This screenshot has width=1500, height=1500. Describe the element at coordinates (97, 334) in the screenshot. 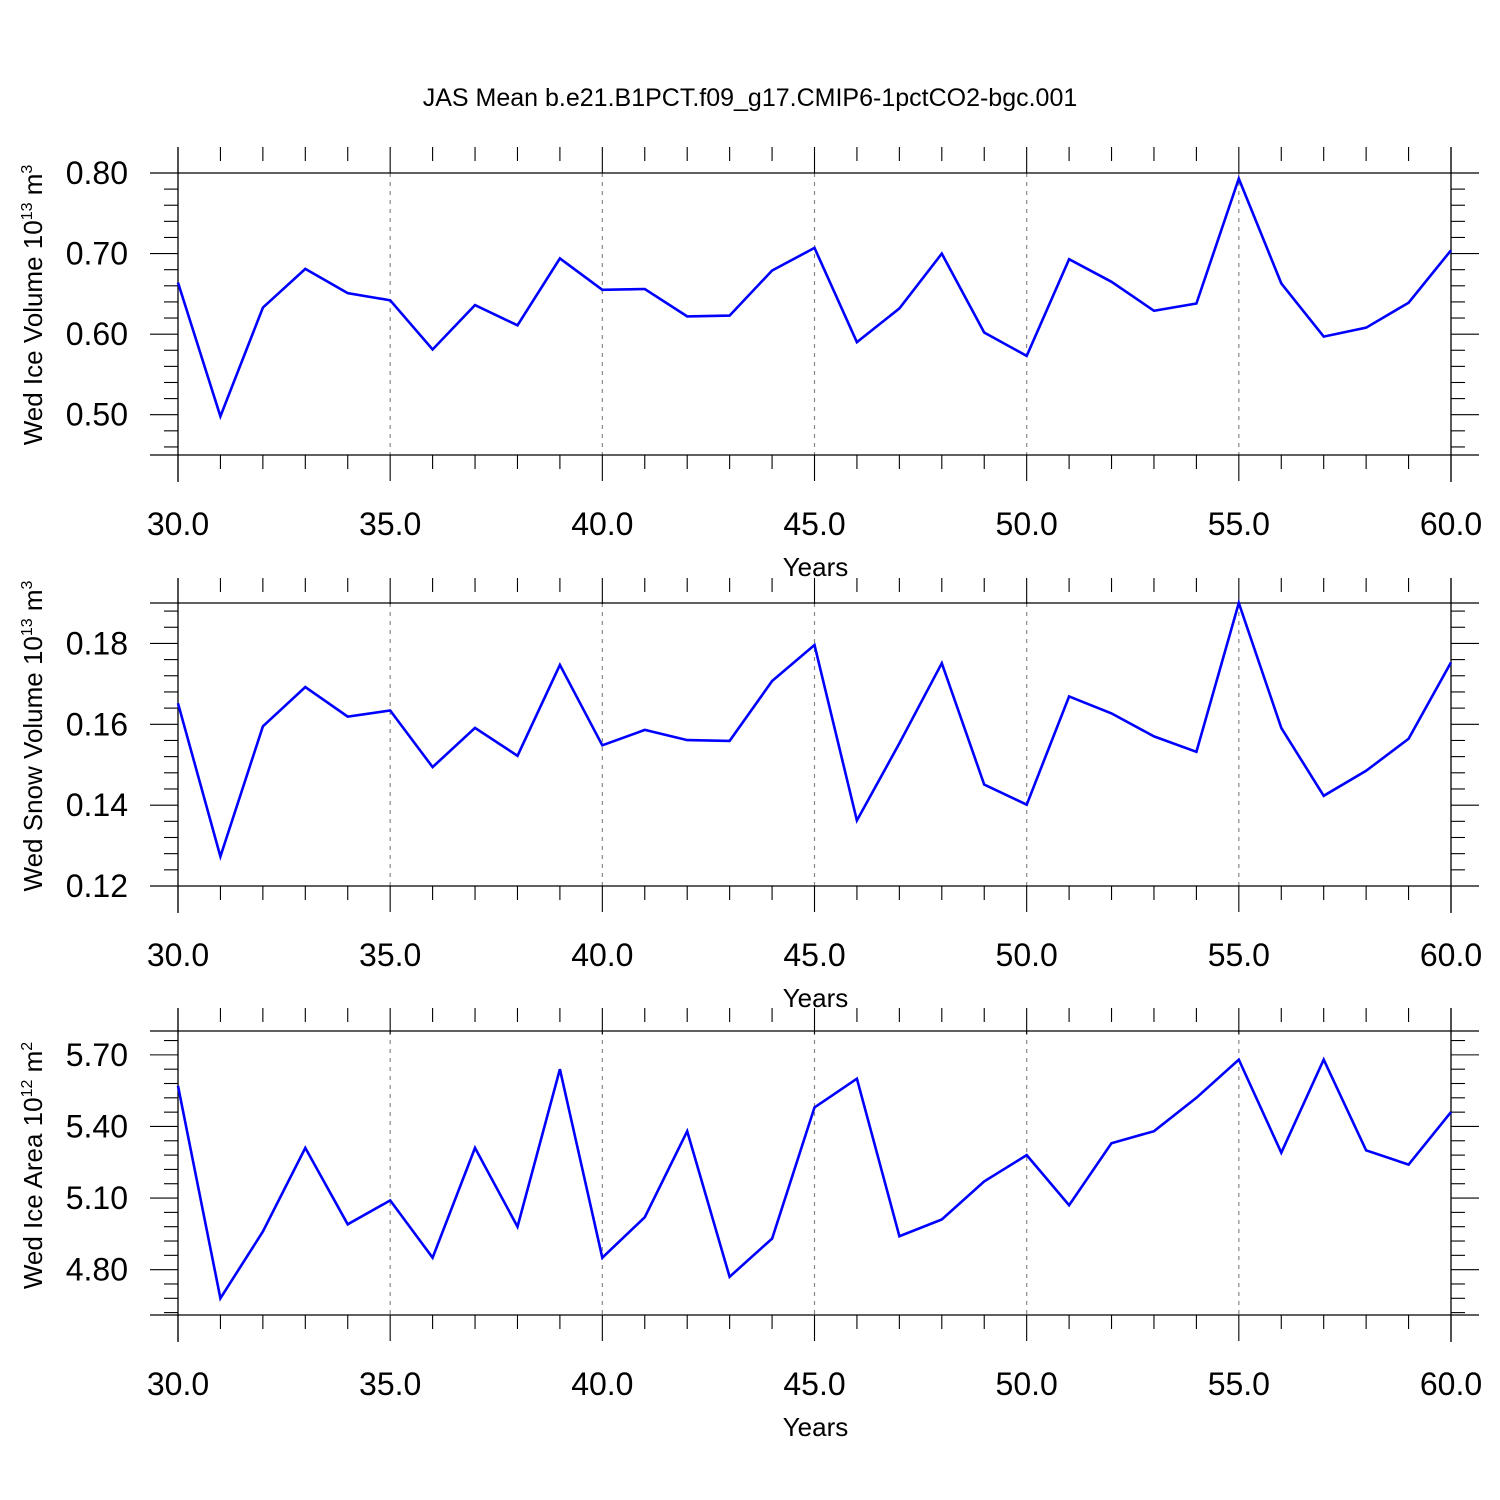

I see `y-tick-label: 0.60` at that location.